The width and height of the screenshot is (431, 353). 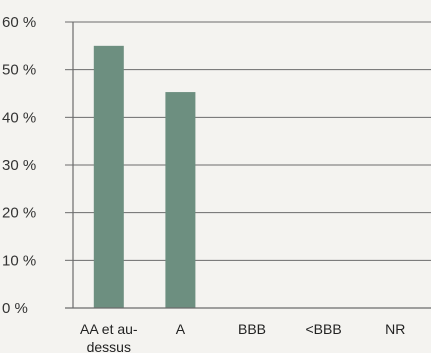 I want to click on x-tick-label-line: NR, so click(x=395, y=329).